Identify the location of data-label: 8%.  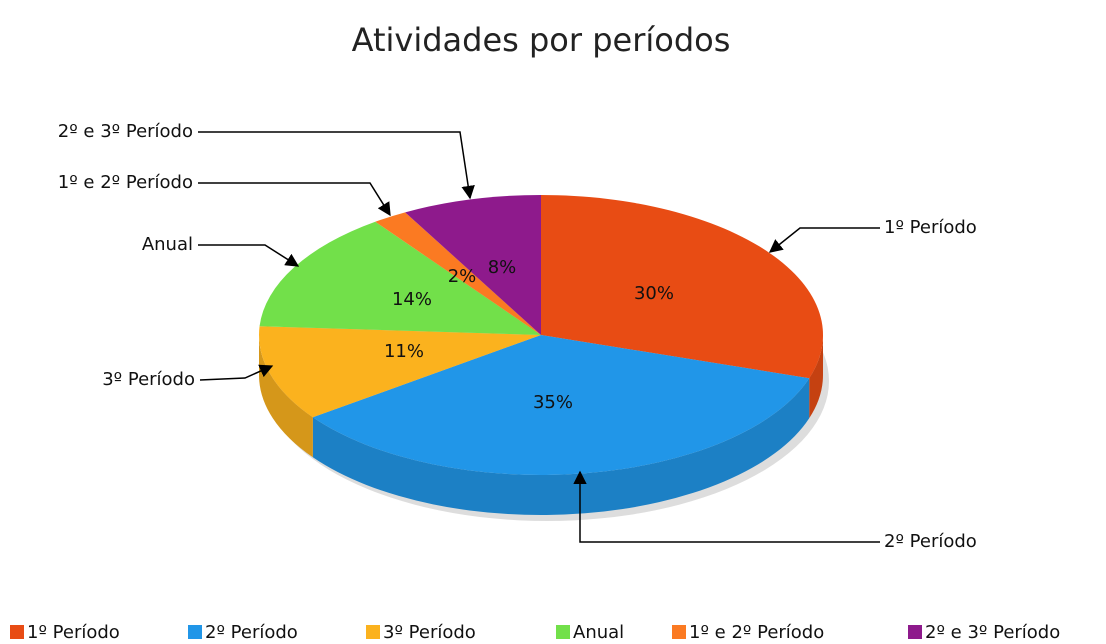
(502, 267).